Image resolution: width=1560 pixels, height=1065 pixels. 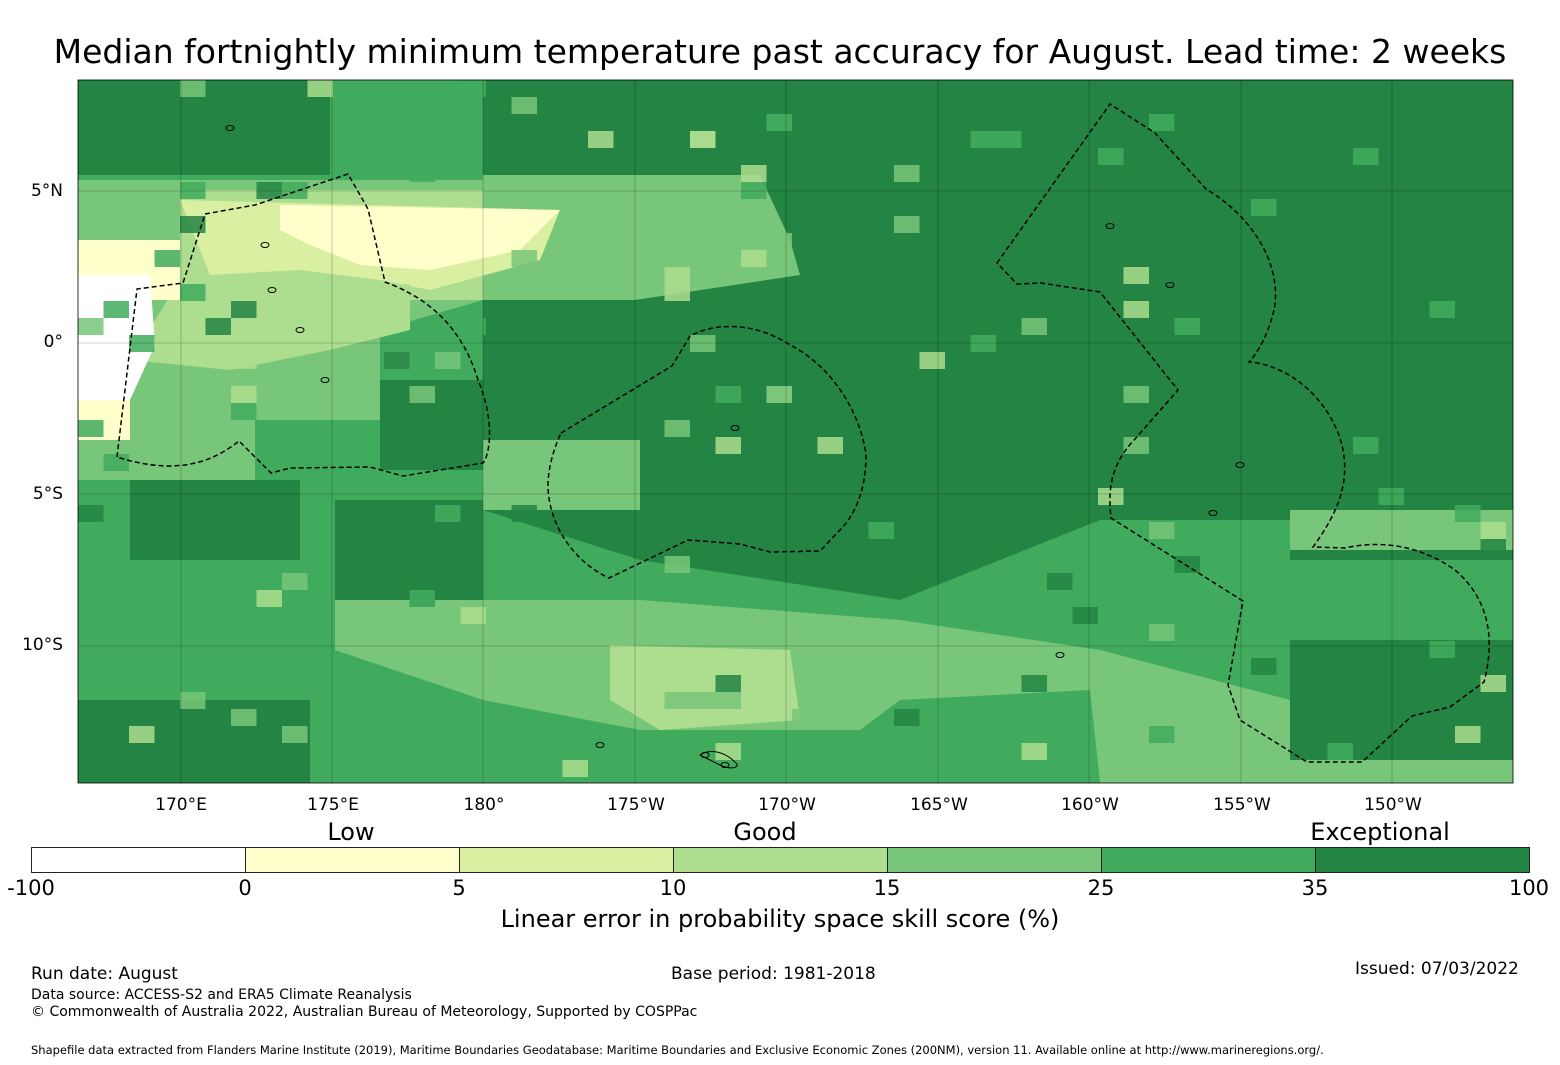 I want to click on lon-label-160w: 160°W, so click(x=1090, y=805).